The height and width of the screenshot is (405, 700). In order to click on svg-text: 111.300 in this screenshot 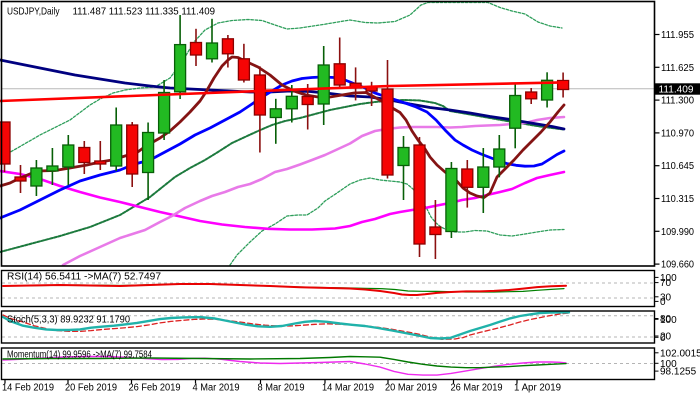, I will do `click(677, 101)`.